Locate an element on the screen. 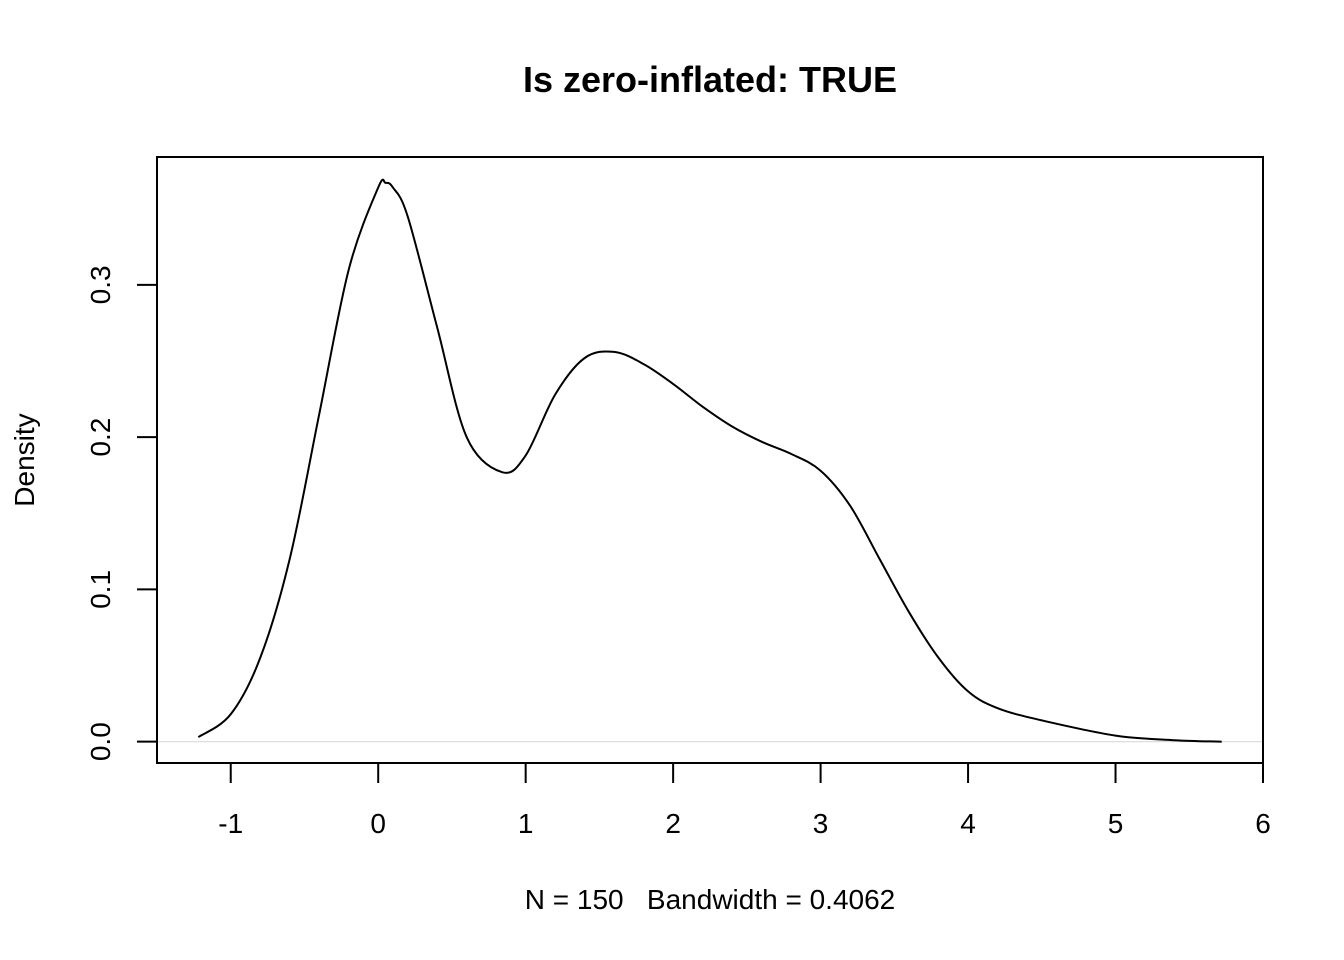  x-tick-label: 6 is located at coordinates (1263, 823).